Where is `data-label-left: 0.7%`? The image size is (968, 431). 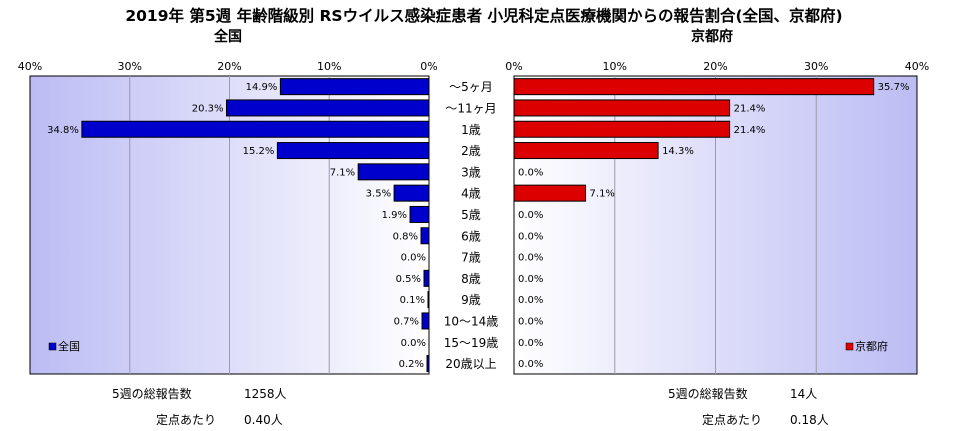 data-label-left: 0.7% is located at coordinates (406, 321).